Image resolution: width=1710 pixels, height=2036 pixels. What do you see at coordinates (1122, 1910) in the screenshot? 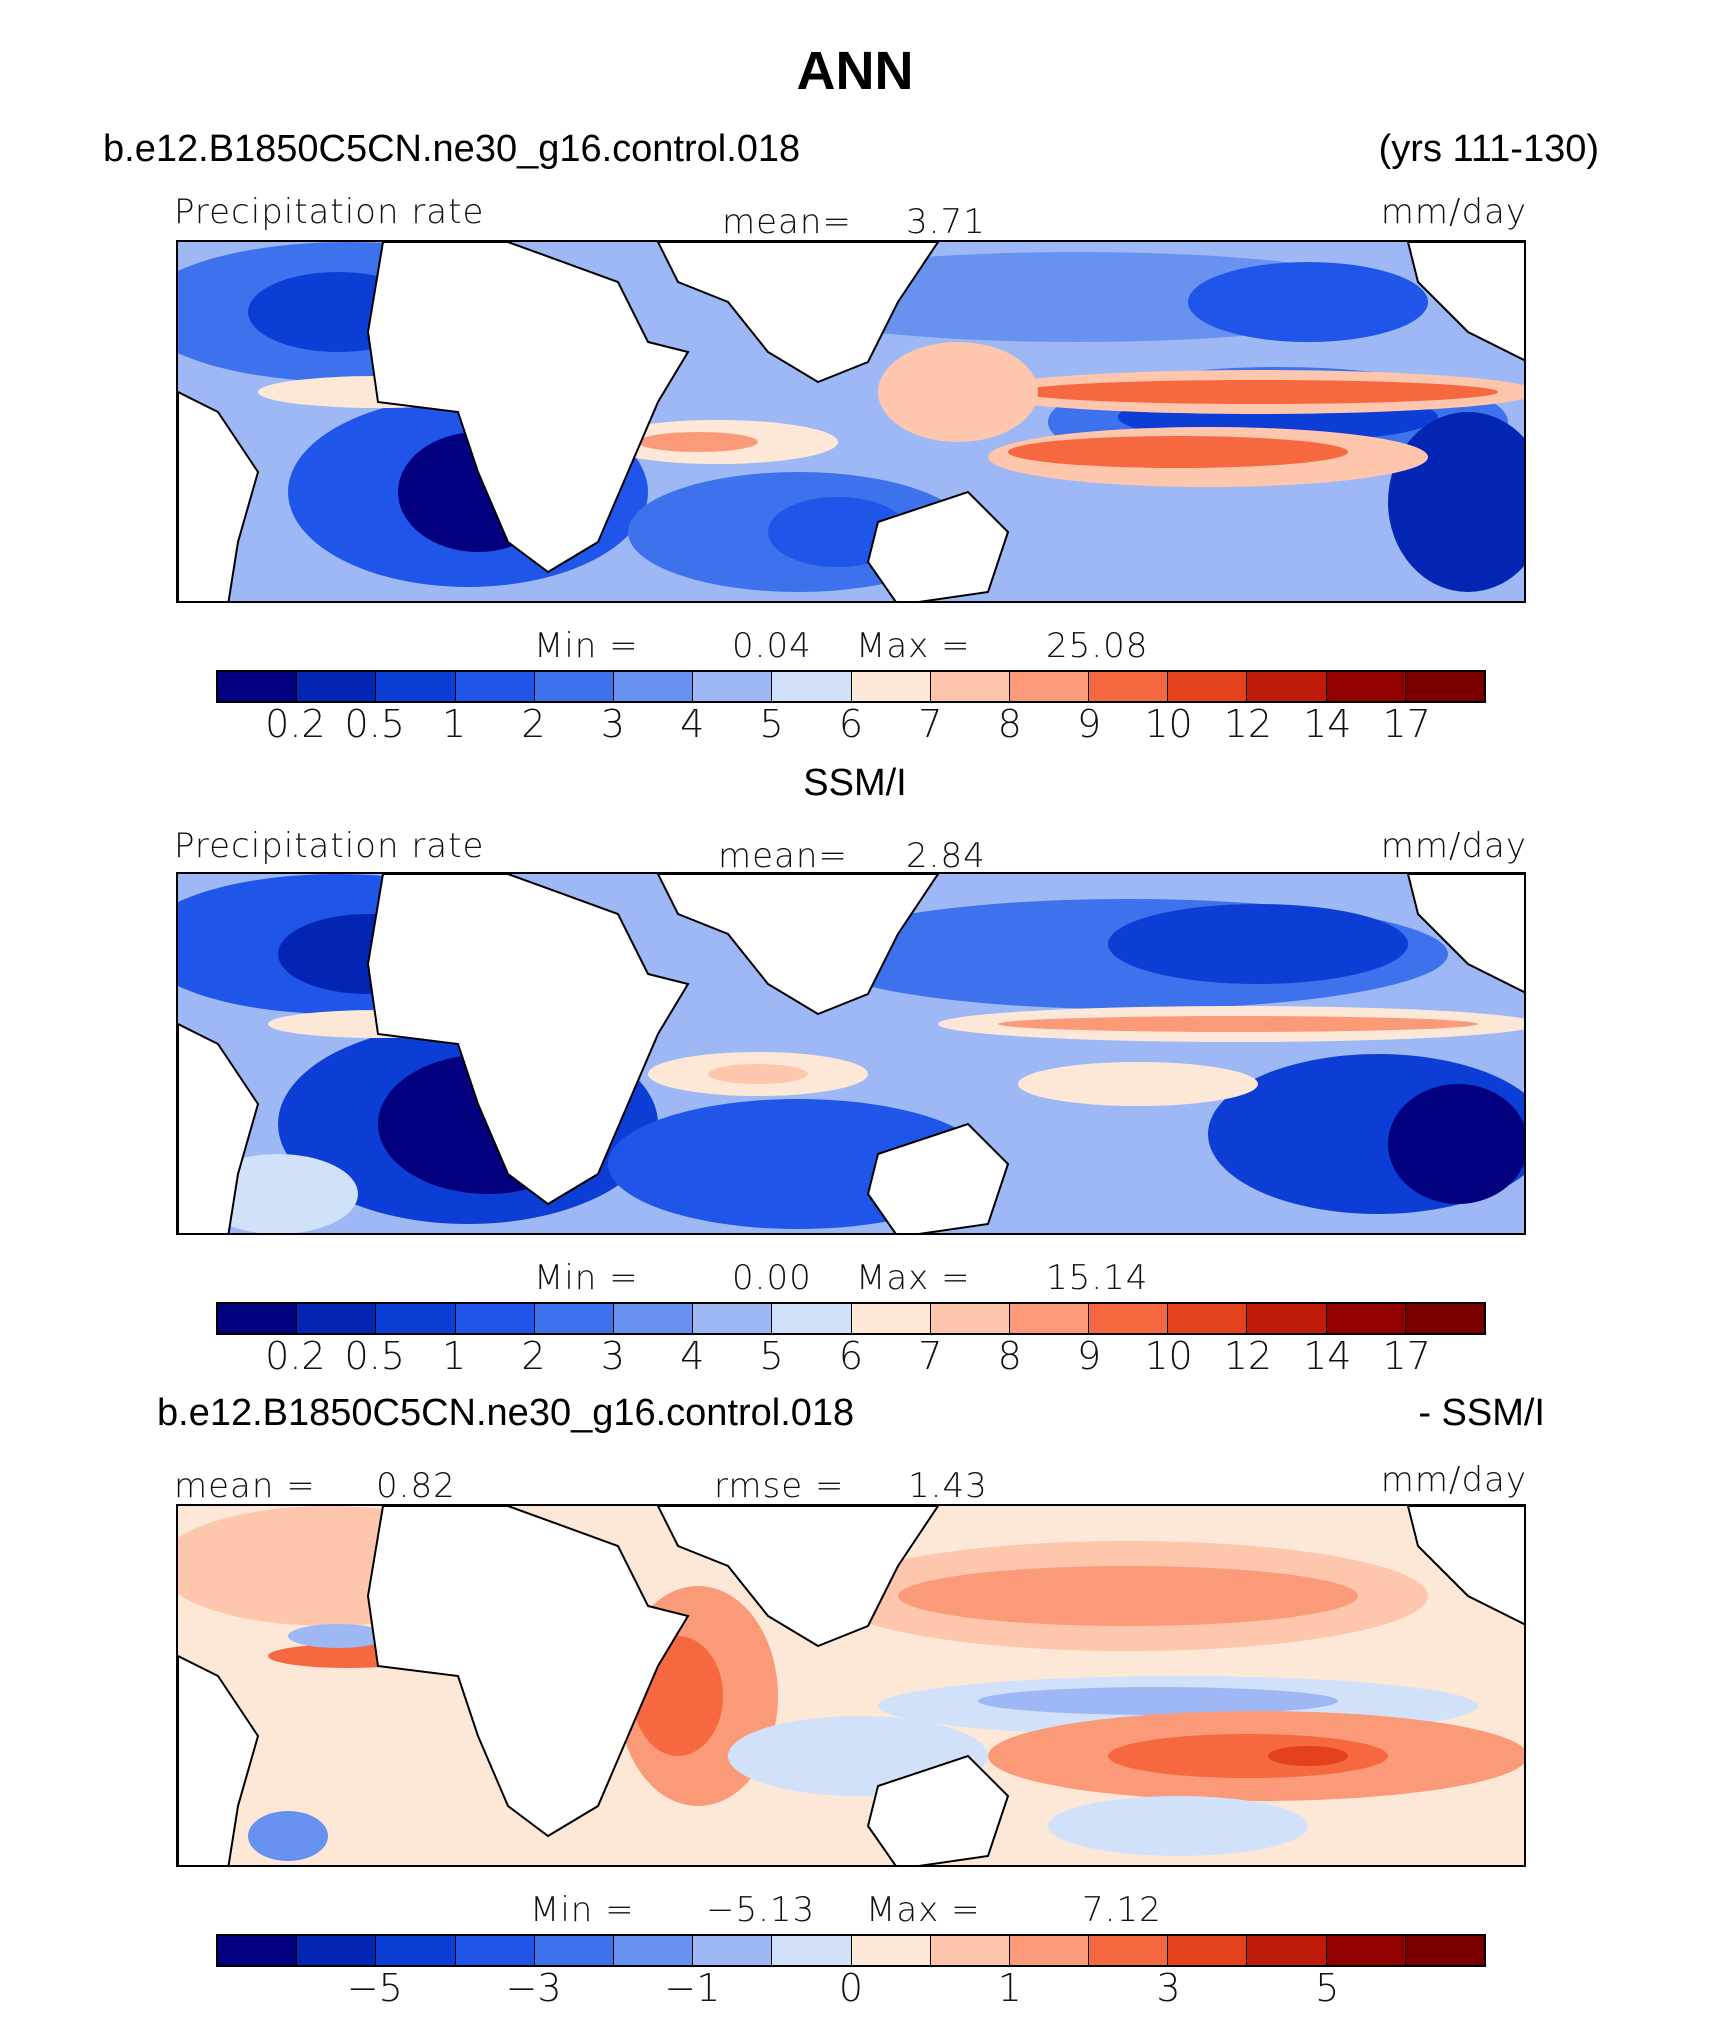
I see `max-value: 7.12` at bounding box center [1122, 1910].